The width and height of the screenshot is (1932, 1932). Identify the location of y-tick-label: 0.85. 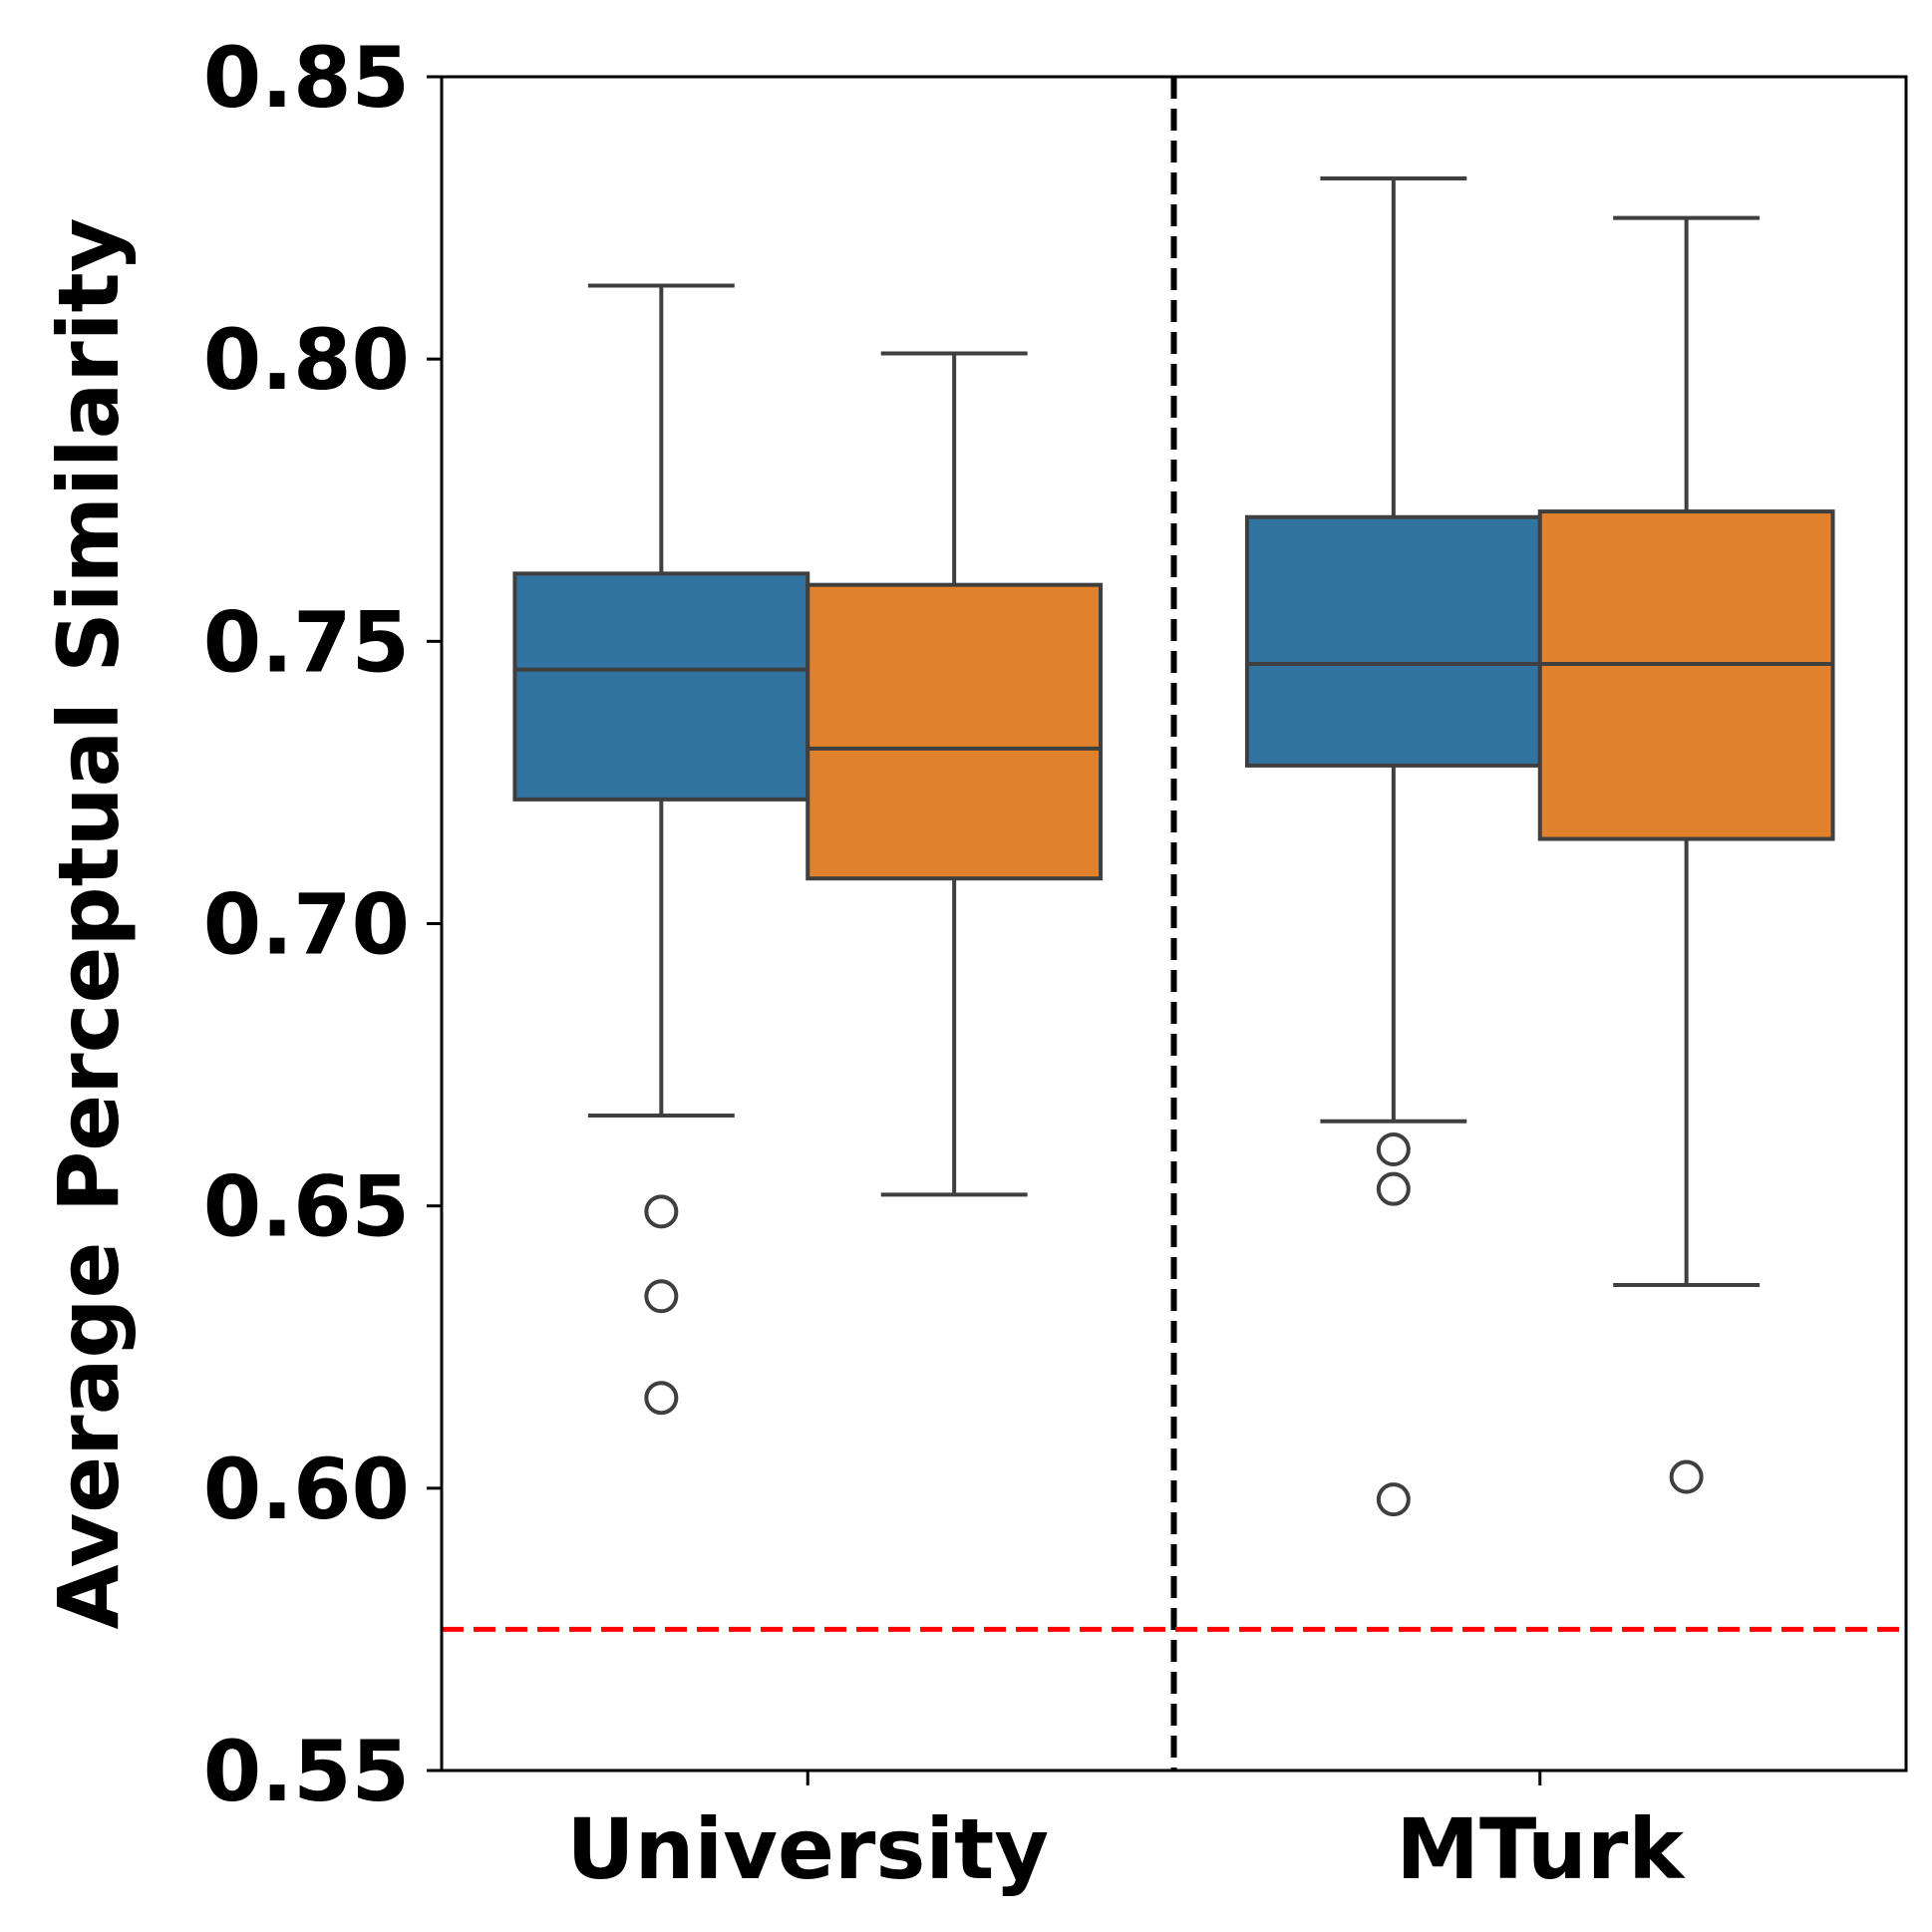
(306, 78).